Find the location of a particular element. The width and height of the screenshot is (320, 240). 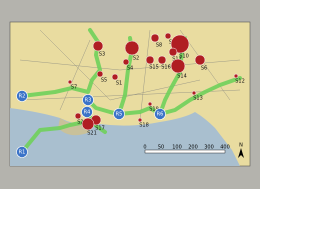

scale-bar is located at coordinates (185, 151).